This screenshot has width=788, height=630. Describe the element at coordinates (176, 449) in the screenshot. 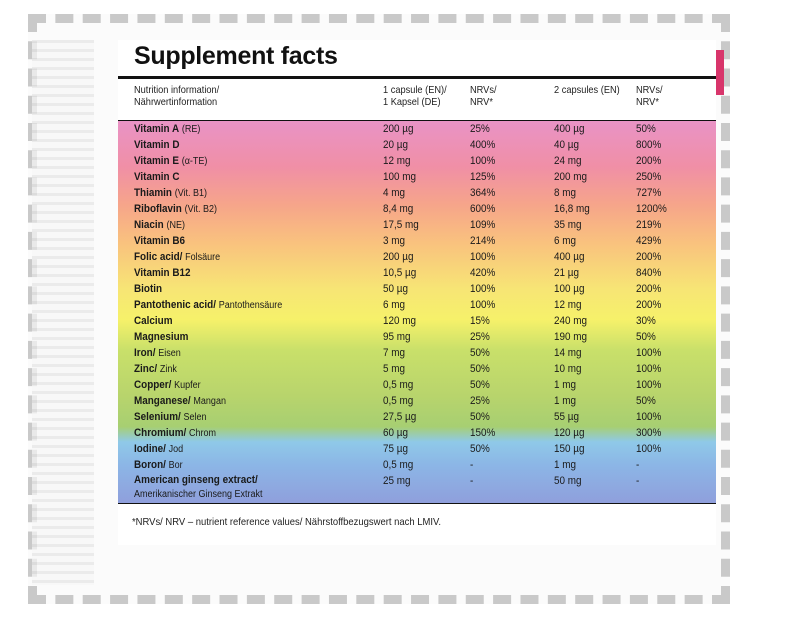

I see `nutrient-note: Jod` at that location.